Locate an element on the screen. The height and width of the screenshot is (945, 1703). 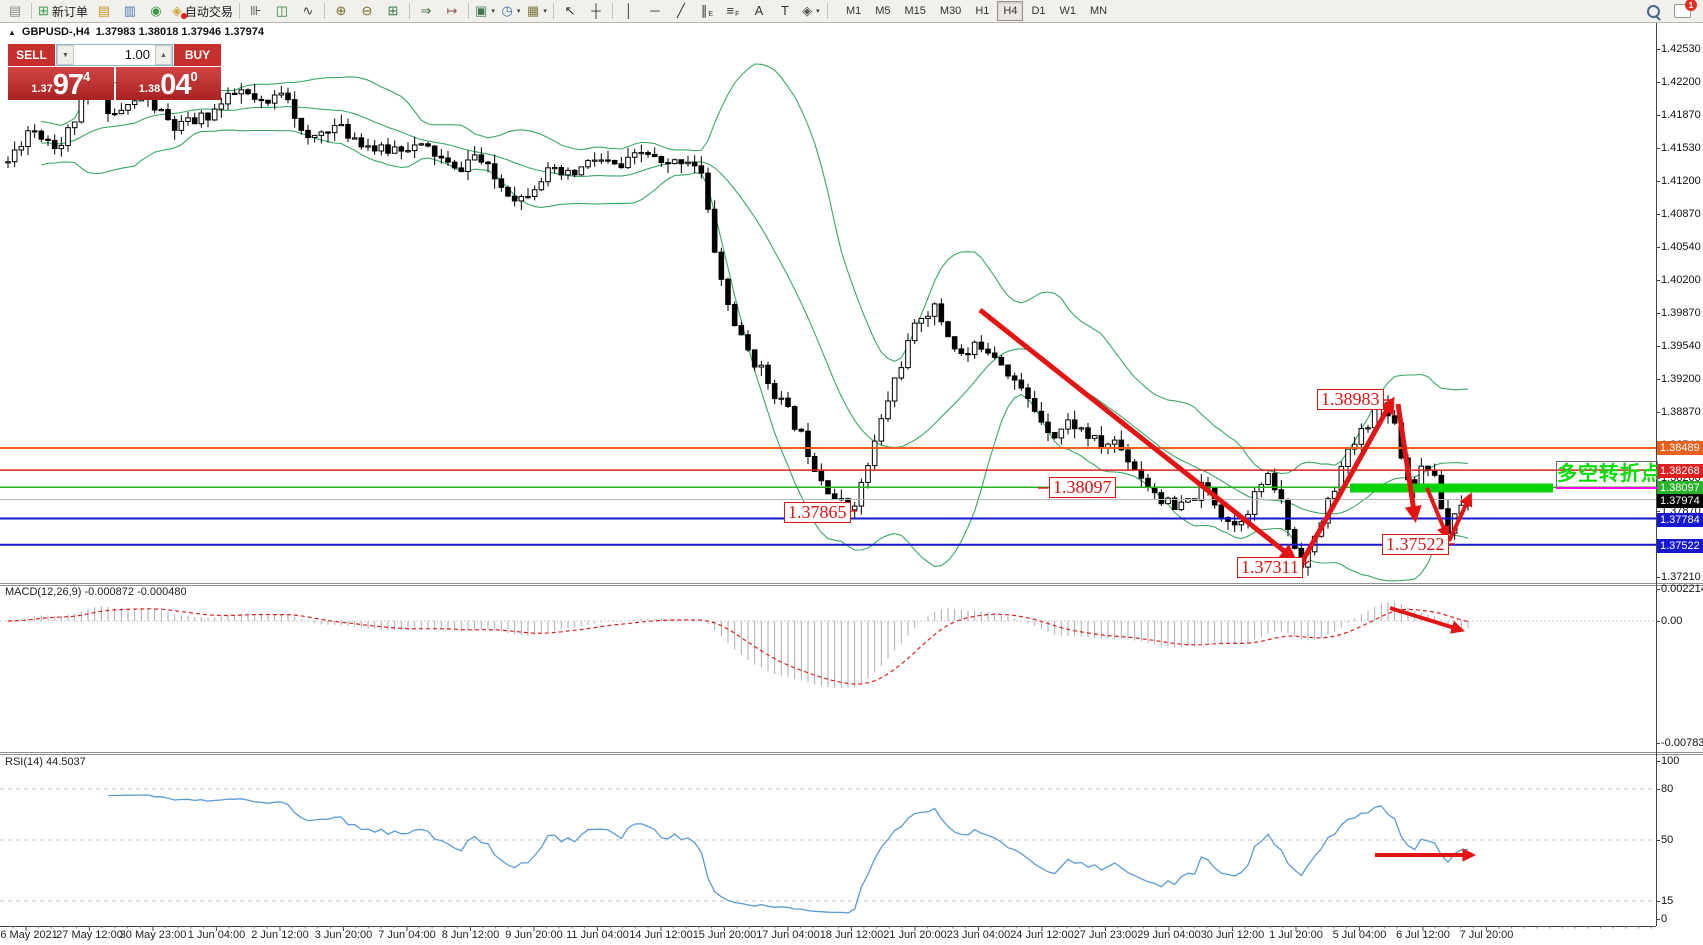
annotation-connector is located at coordinates (1305, 563).